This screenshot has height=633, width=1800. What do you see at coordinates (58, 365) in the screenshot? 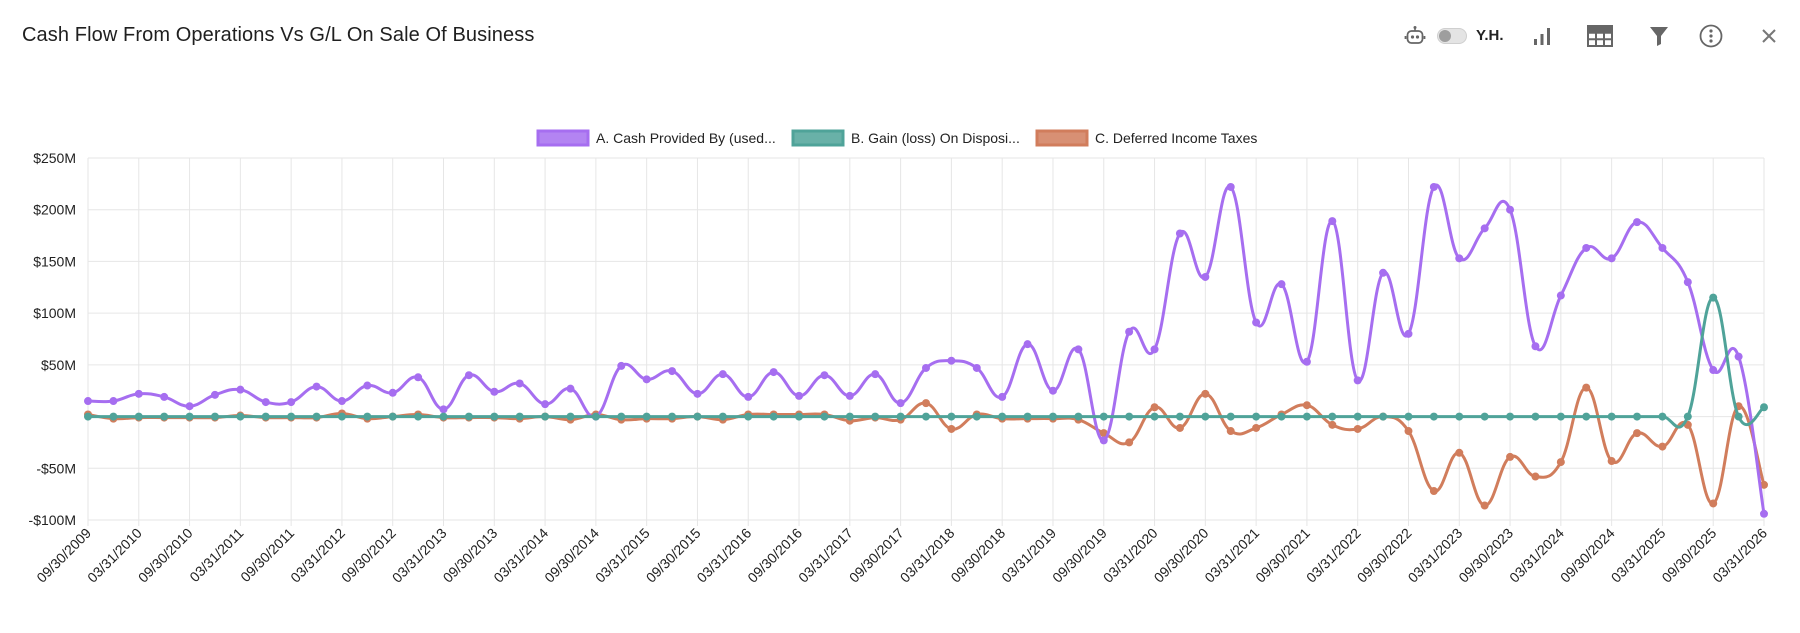
I see `y-tick-label: $50M` at bounding box center [58, 365].